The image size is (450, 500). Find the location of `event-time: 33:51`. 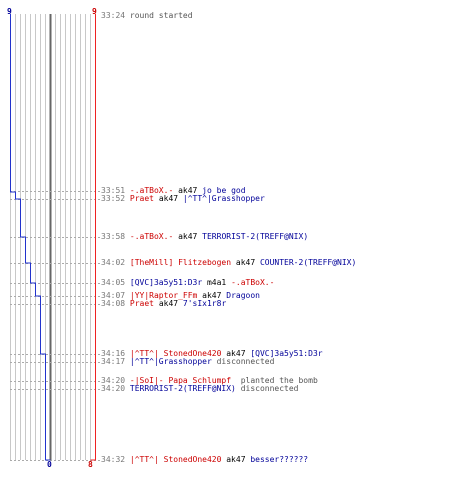

event-time: 33:51 is located at coordinates (115, 190).